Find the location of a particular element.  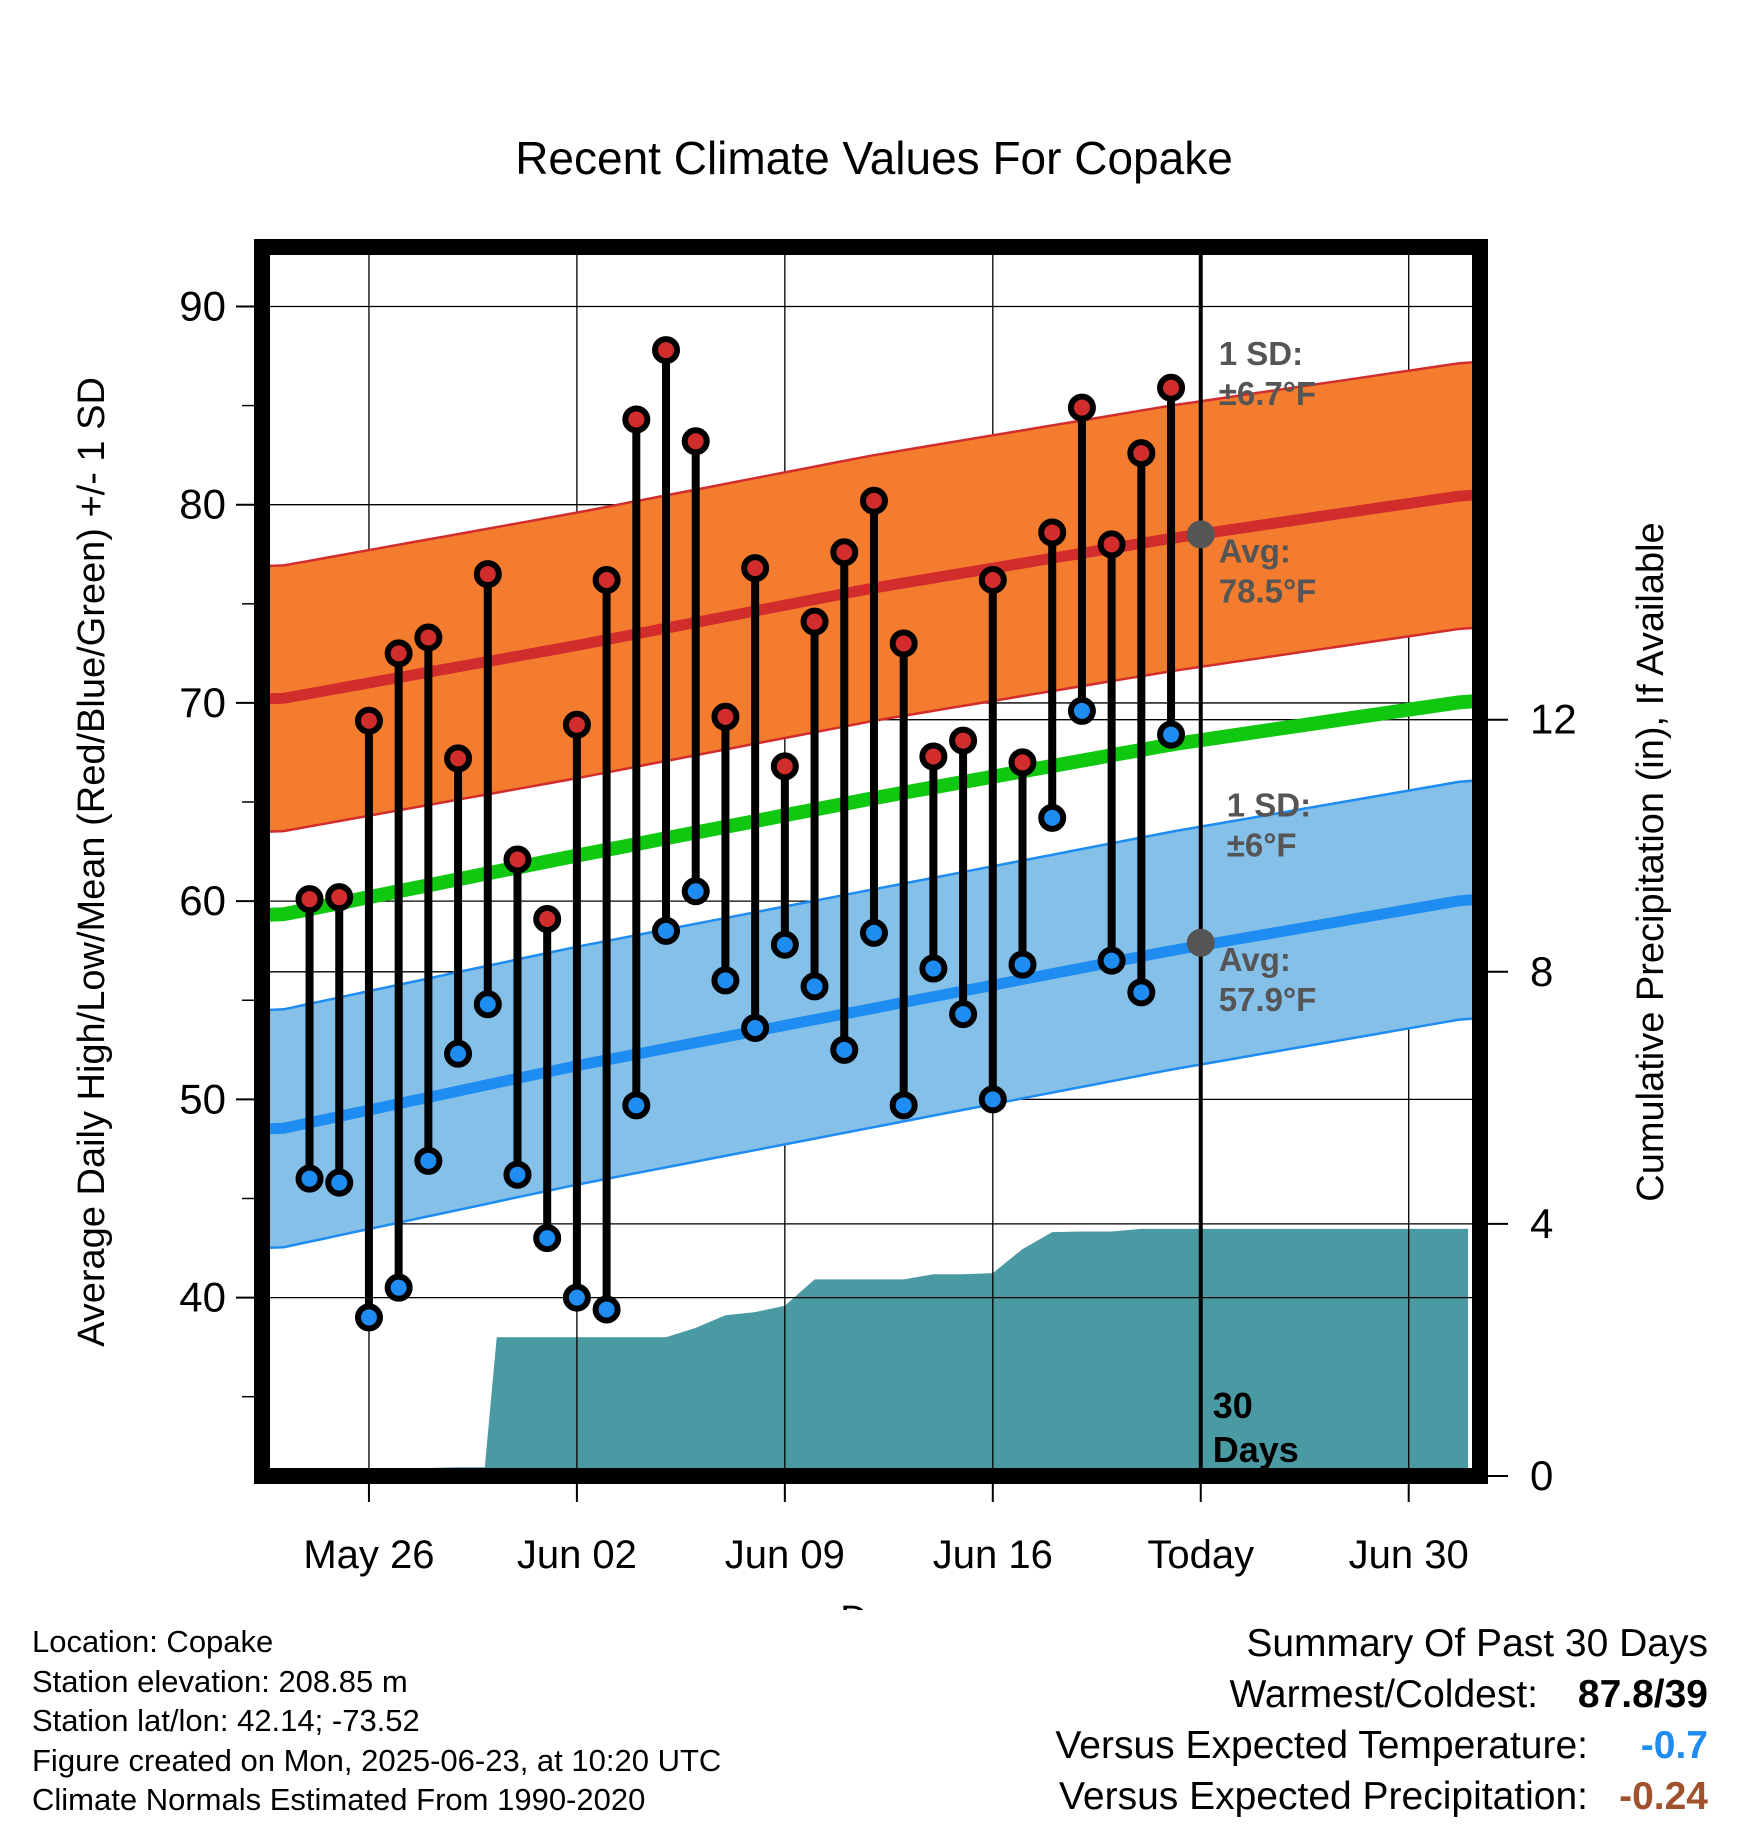

x-tick-label: May 26 is located at coordinates (368, 1555).